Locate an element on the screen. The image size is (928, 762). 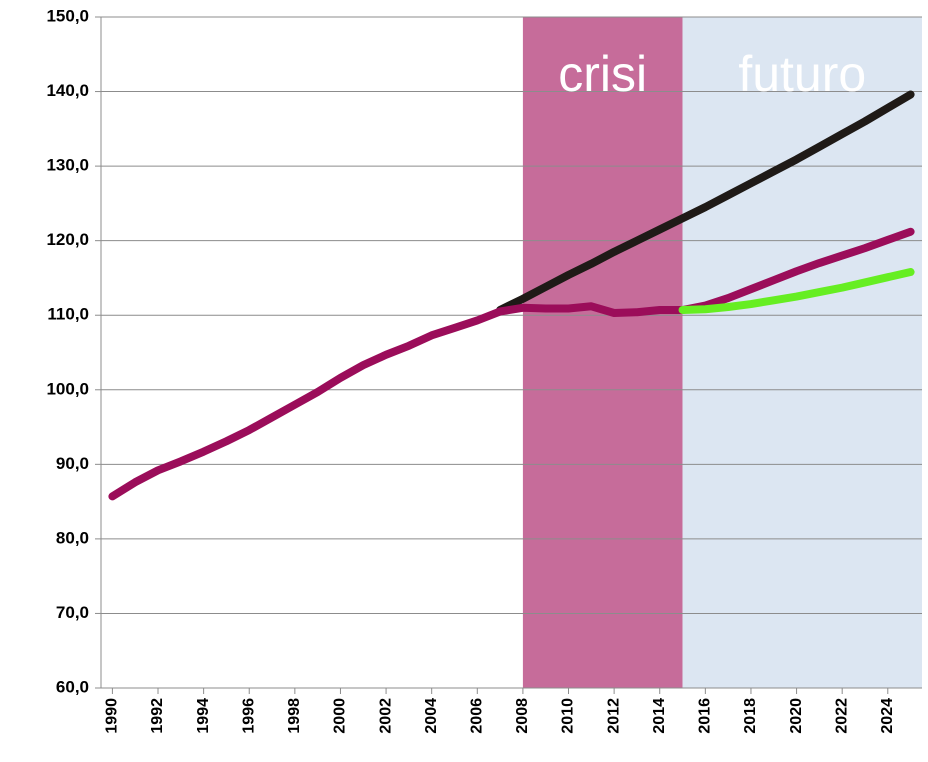
x-tick-label: 2020 is located at coordinates (796, 716).